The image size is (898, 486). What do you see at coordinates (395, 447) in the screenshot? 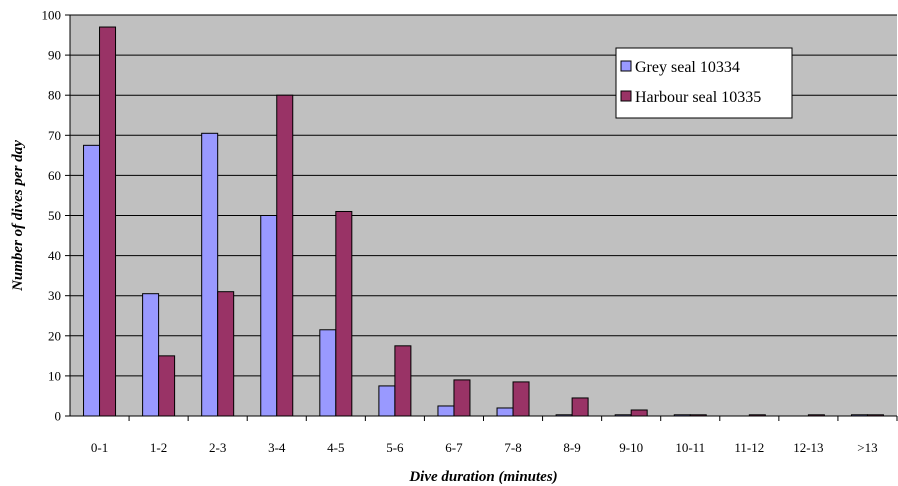
I see `x-tick-label: 5-6` at bounding box center [395, 447].